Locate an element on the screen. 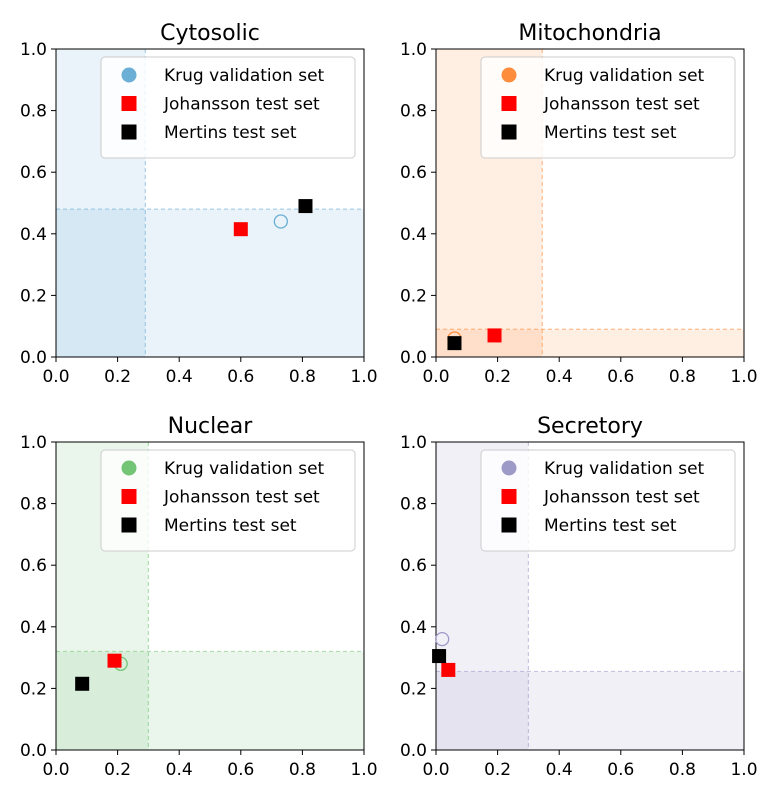 The height and width of the screenshot is (800, 775). chart-0-legend-label: Johansson test set is located at coordinates (241, 105).